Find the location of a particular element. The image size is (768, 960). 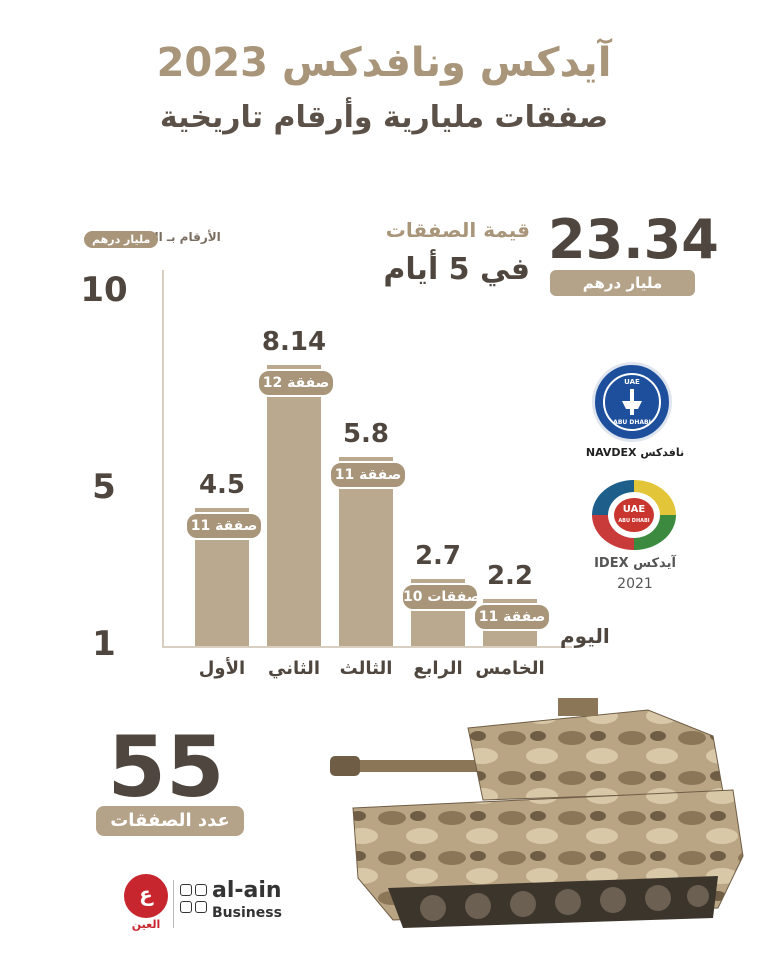

navdex-caption: NAVDEX نافدكس is located at coordinates (635, 452).